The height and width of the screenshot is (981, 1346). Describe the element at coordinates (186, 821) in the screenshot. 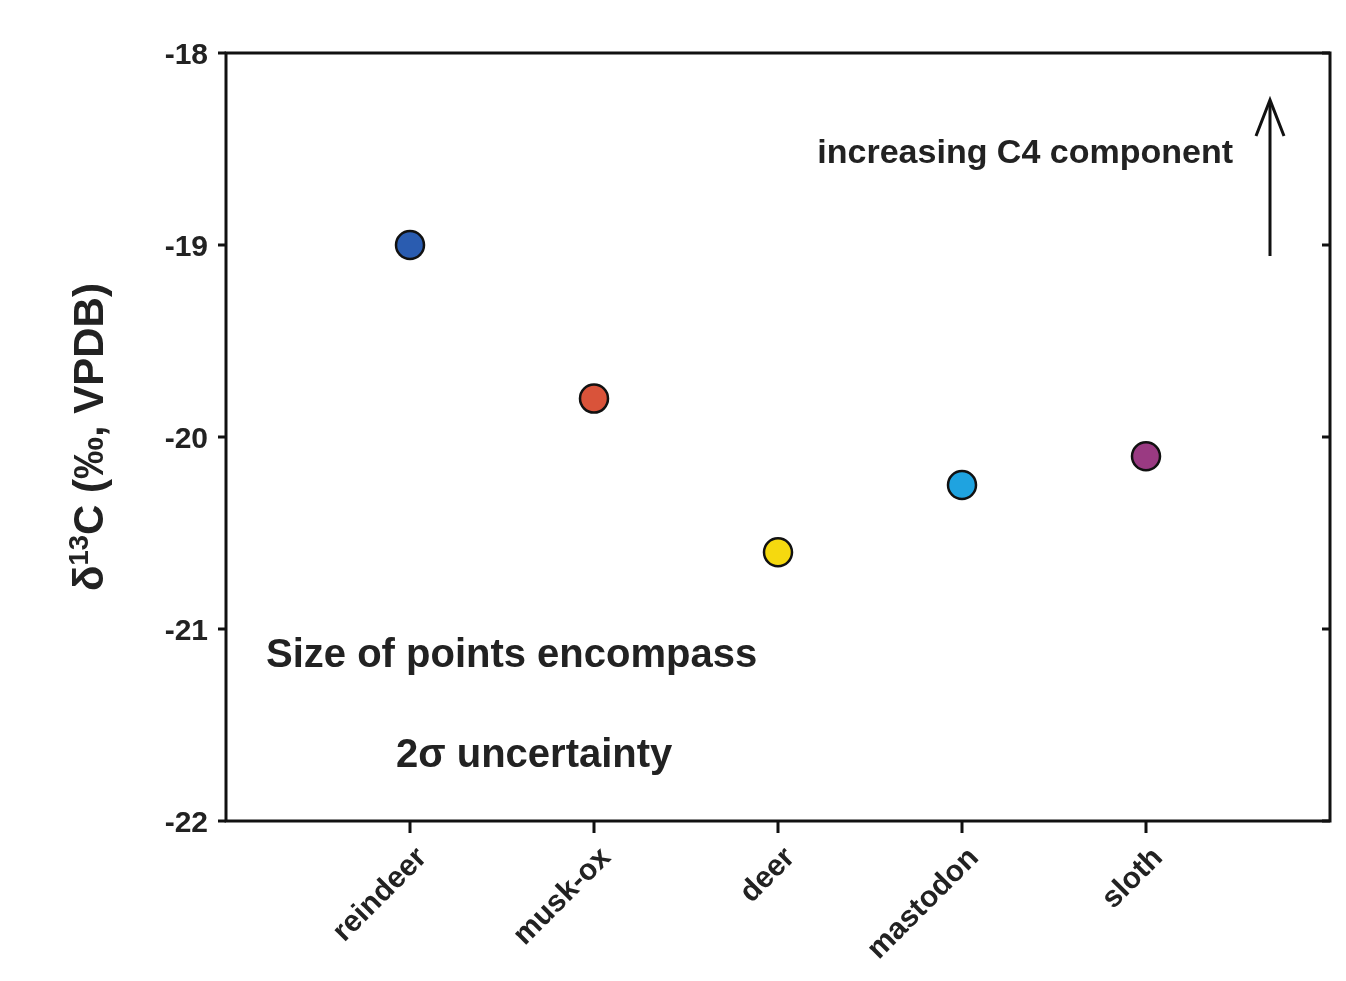

I see `y-tick-label: -22` at that location.